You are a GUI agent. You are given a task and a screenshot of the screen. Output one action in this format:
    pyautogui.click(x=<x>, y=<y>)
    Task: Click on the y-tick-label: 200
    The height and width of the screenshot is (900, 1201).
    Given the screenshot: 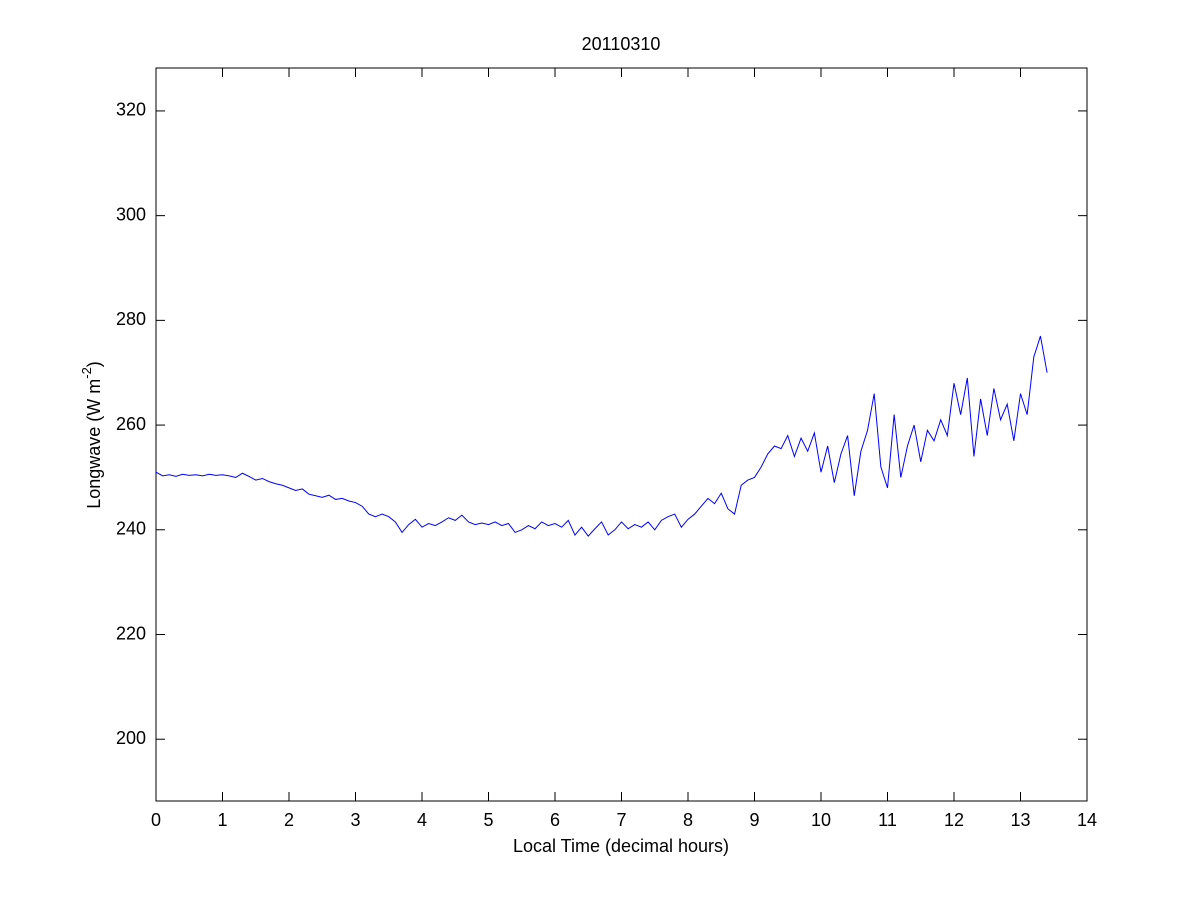 What is the action you would take?
    pyautogui.click(x=131, y=738)
    